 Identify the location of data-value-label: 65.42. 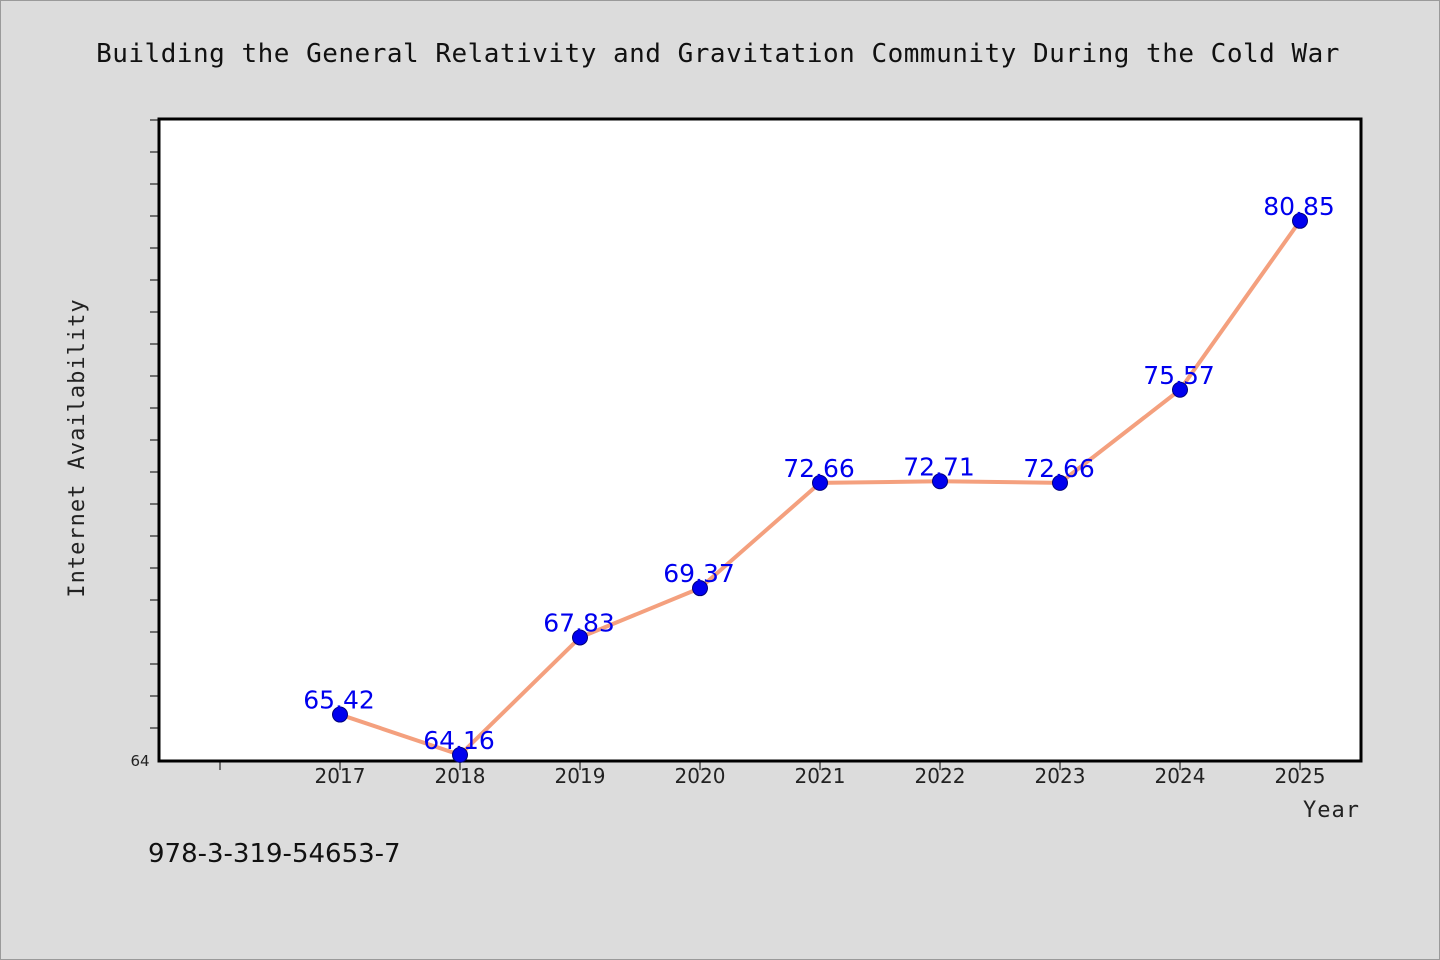
(339, 700).